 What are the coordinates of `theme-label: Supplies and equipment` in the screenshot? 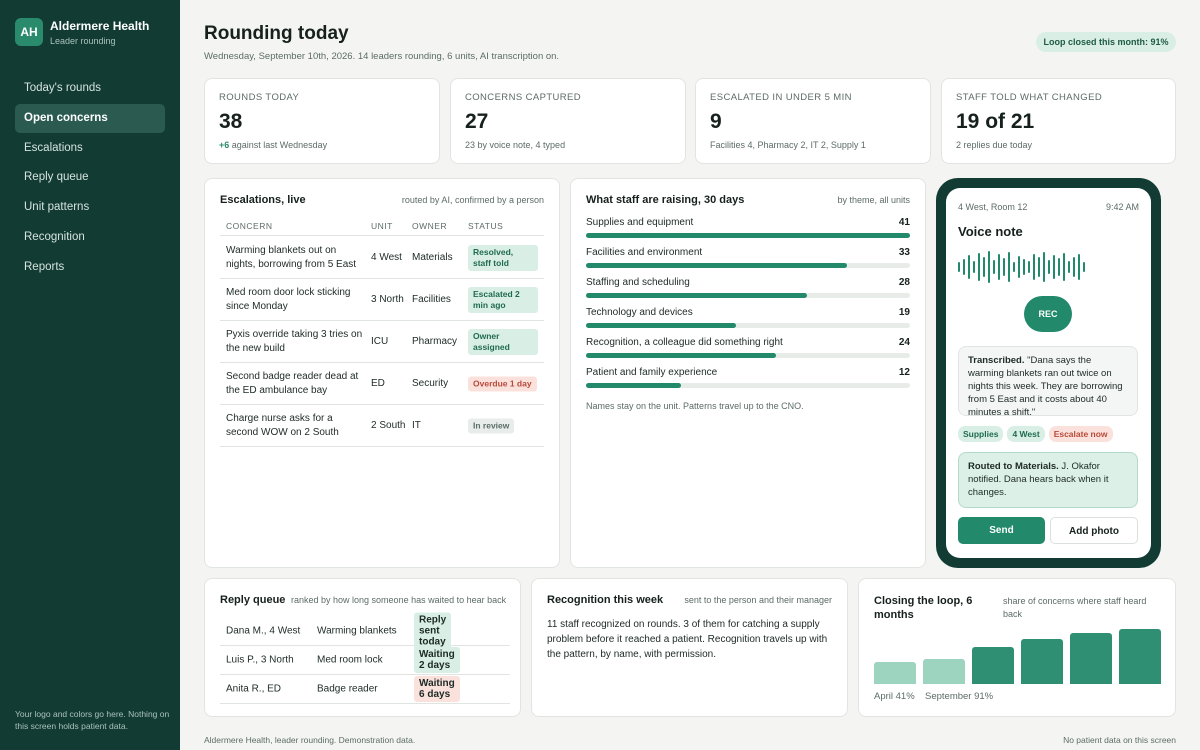 It's located at (640, 222).